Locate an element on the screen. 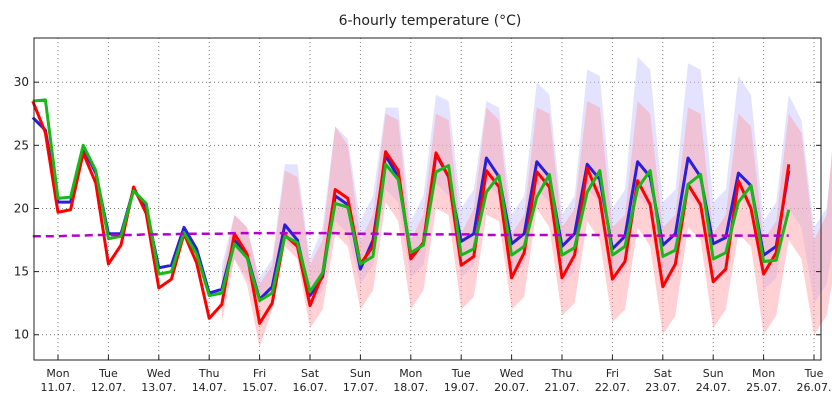  x-tick-date-label: 19.07. is located at coordinates (461, 387).